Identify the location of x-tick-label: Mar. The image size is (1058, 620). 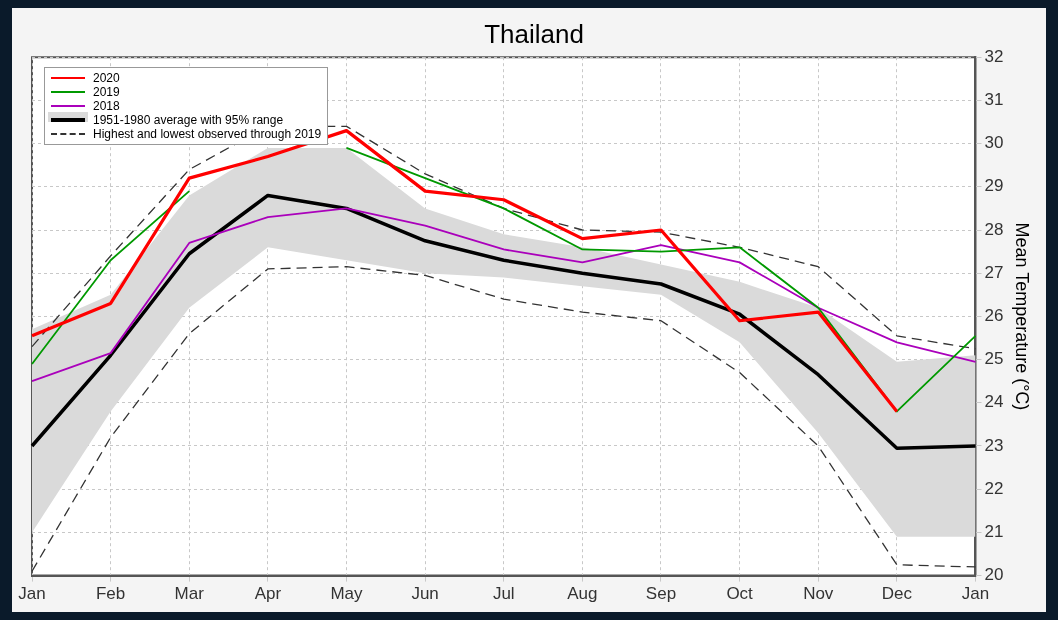
(189, 594).